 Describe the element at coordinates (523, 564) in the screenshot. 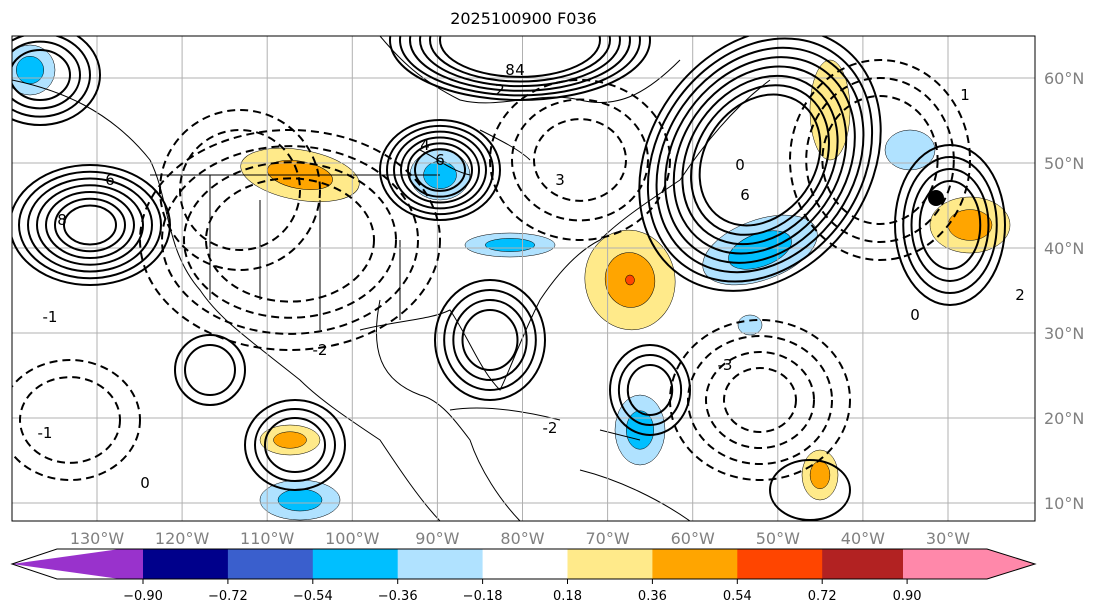

I see `colorbar-outline` at that location.